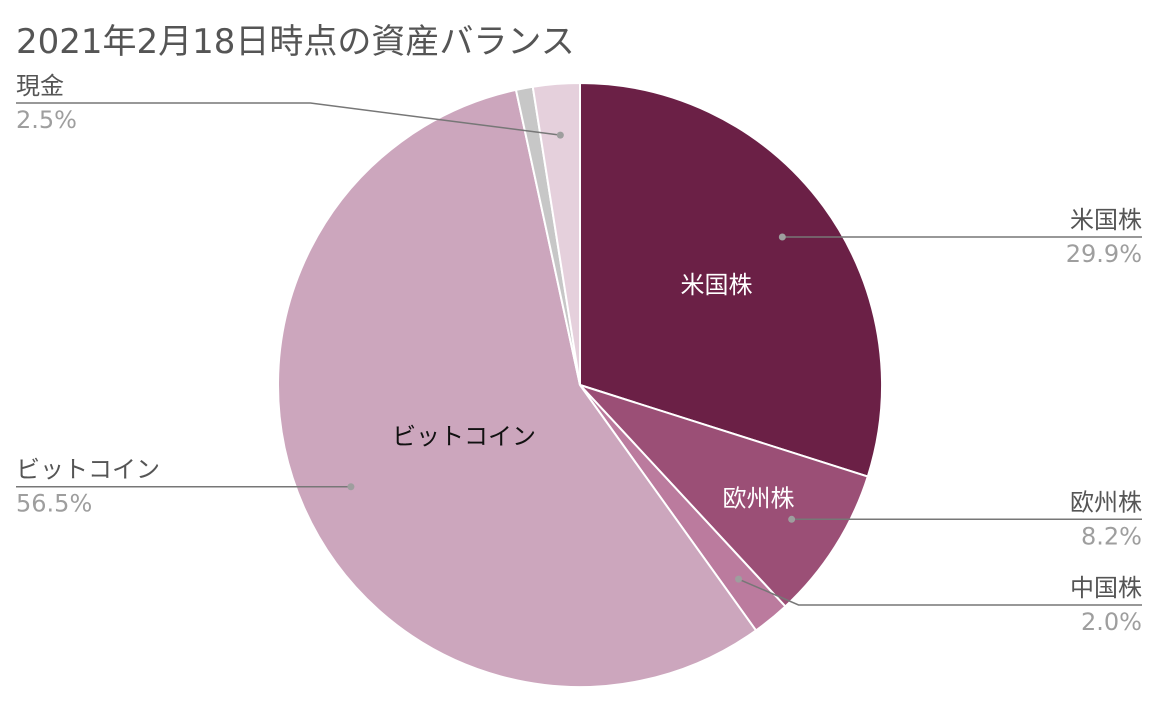 The image size is (1166, 706). Describe the element at coordinates (1106, 502) in the screenshot. I see `slice-name-label-2: 欧州株` at that location.